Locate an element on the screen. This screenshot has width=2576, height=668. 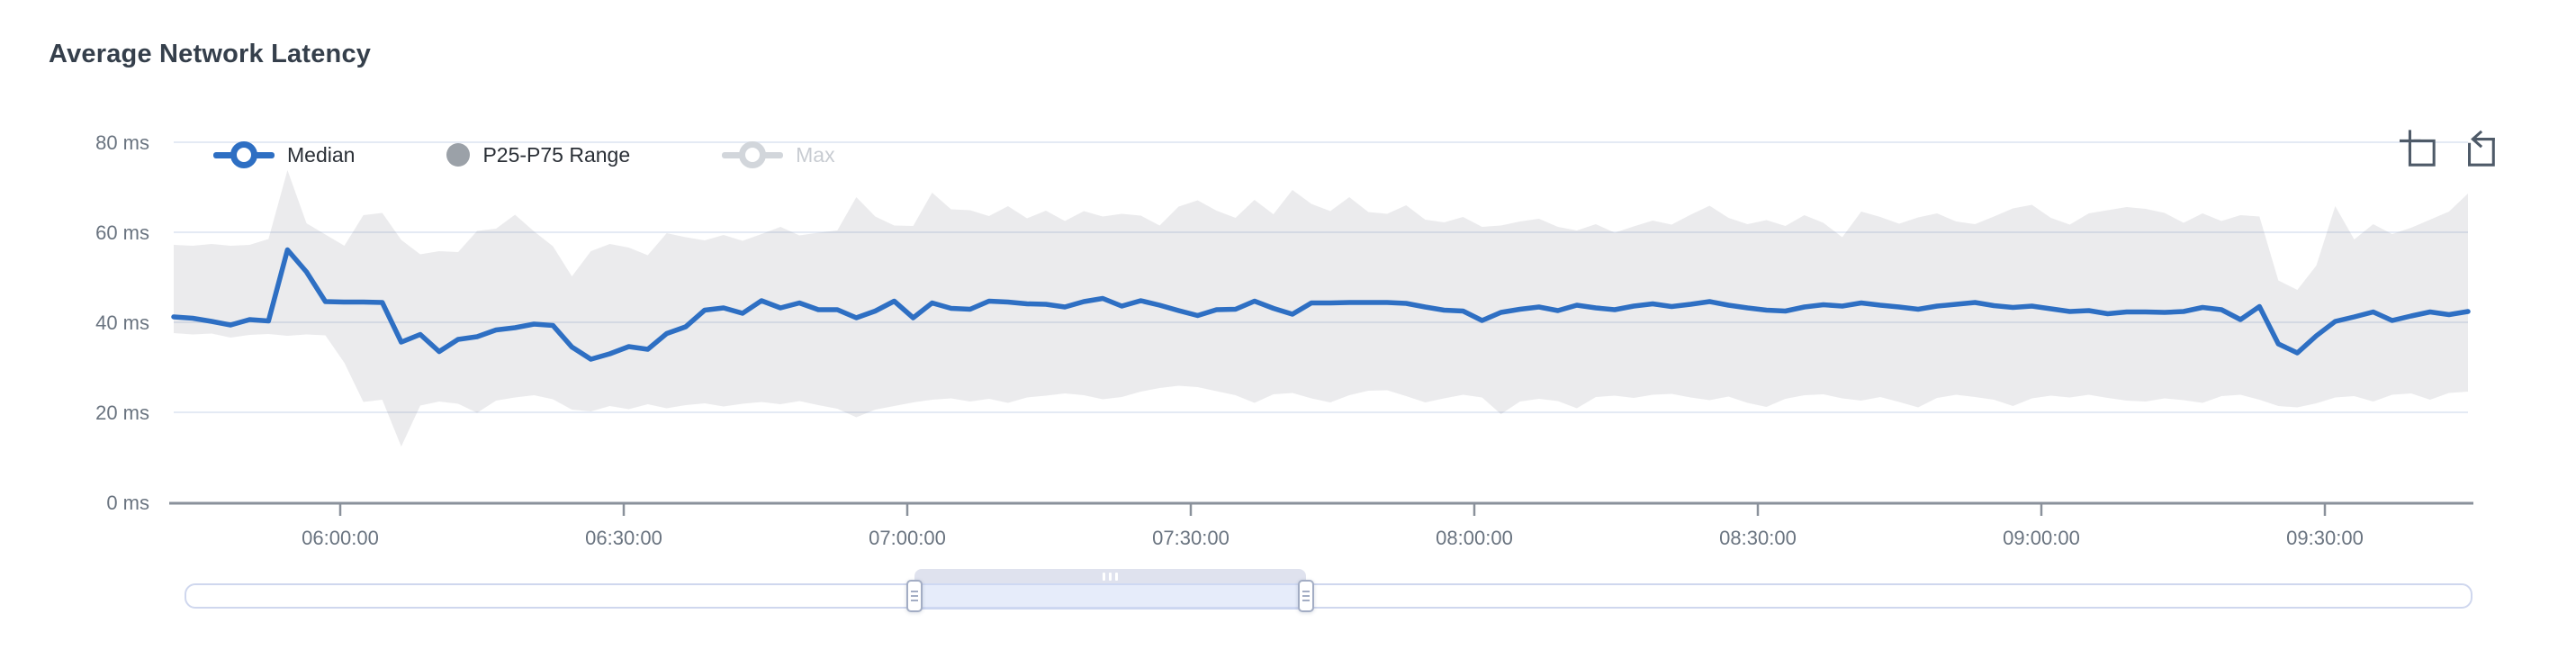
legend-label: P25-P75 Range is located at coordinates (556, 154).